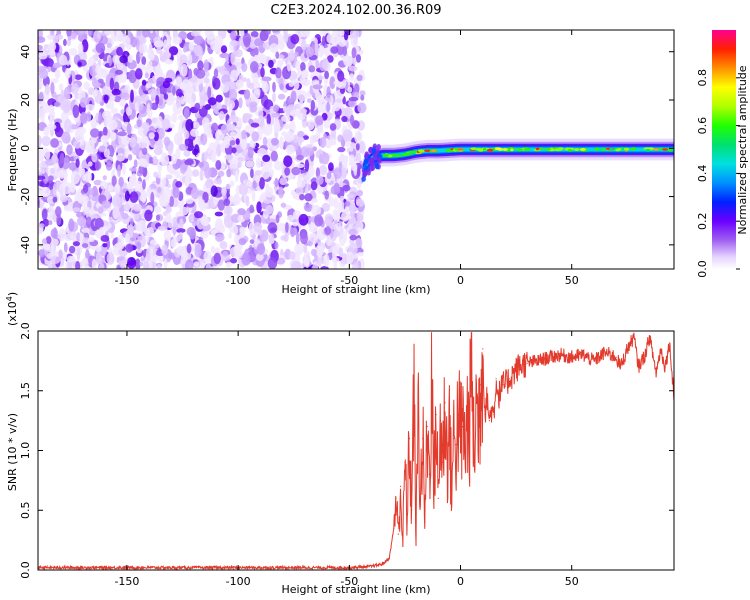 The image size is (750, 600). What do you see at coordinates (25, 197) in the screenshot?
I see `y-tick-label: -20` at bounding box center [25, 197].